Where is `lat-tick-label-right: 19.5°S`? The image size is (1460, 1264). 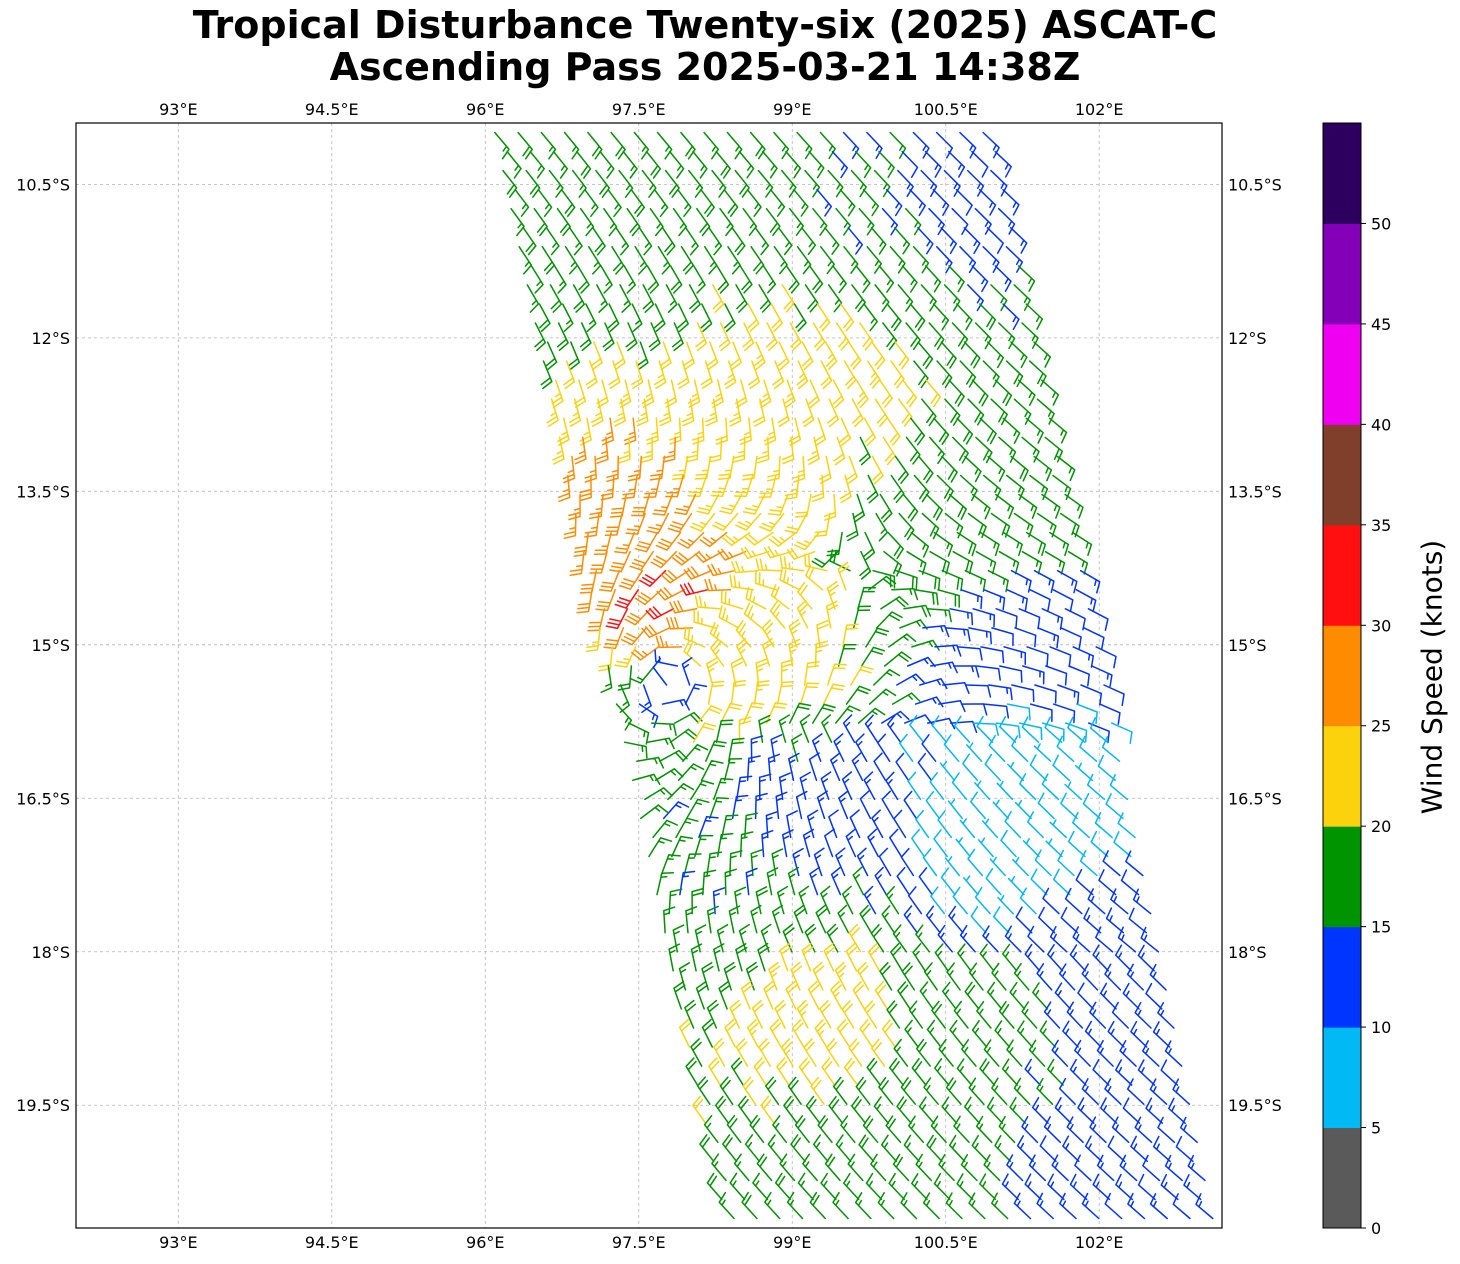 lat-tick-label-right: 19.5°S is located at coordinates (1255, 1105).